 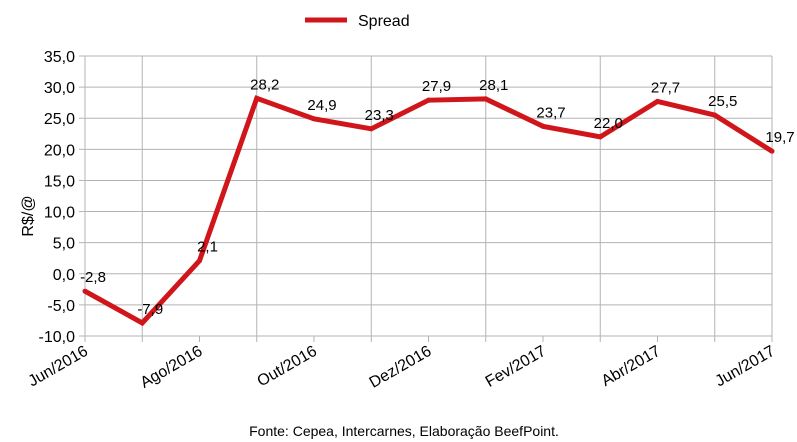 What do you see at coordinates (631, 366) in the screenshot?
I see `x-tick-label: Abr/2017` at bounding box center [631, 366].